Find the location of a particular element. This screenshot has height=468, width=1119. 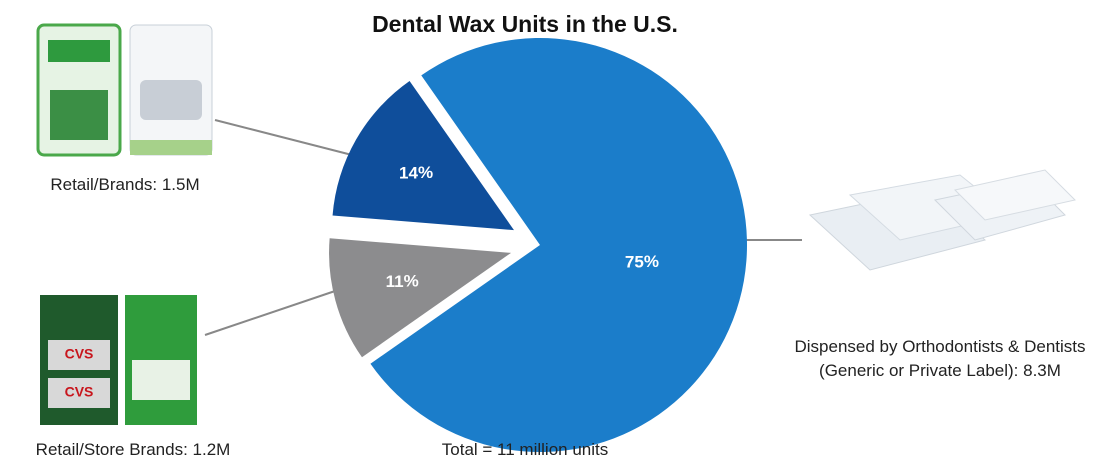

label-store-brands: Retail/Store Brands: 1.2M is located at coordinates (133, 449).